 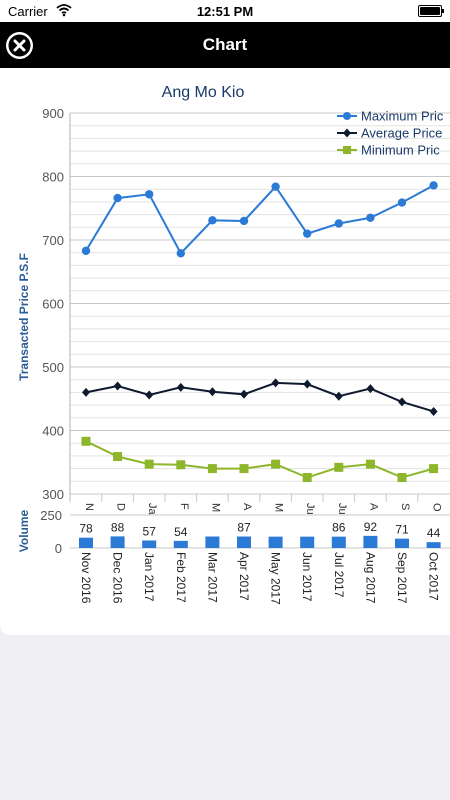 What do you see at coordinates (86, 529) in the screenshot?
I see `volume-data-label: 78` at bounding box center [86, 529].